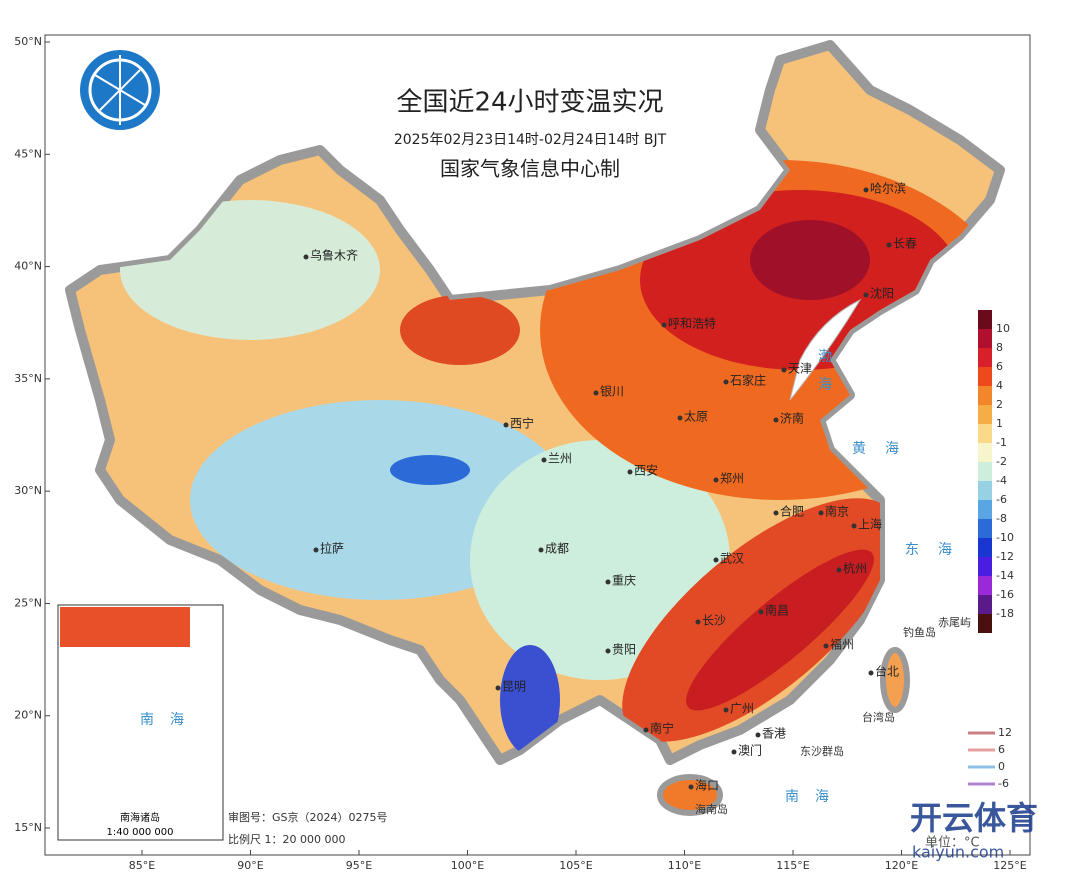 The height and width of the screenshot is (880, 1080). What do you see at coordinates (1005, 556) in the screenshot?
I see `legend-label: -12` at bounding box center [1005, 556].